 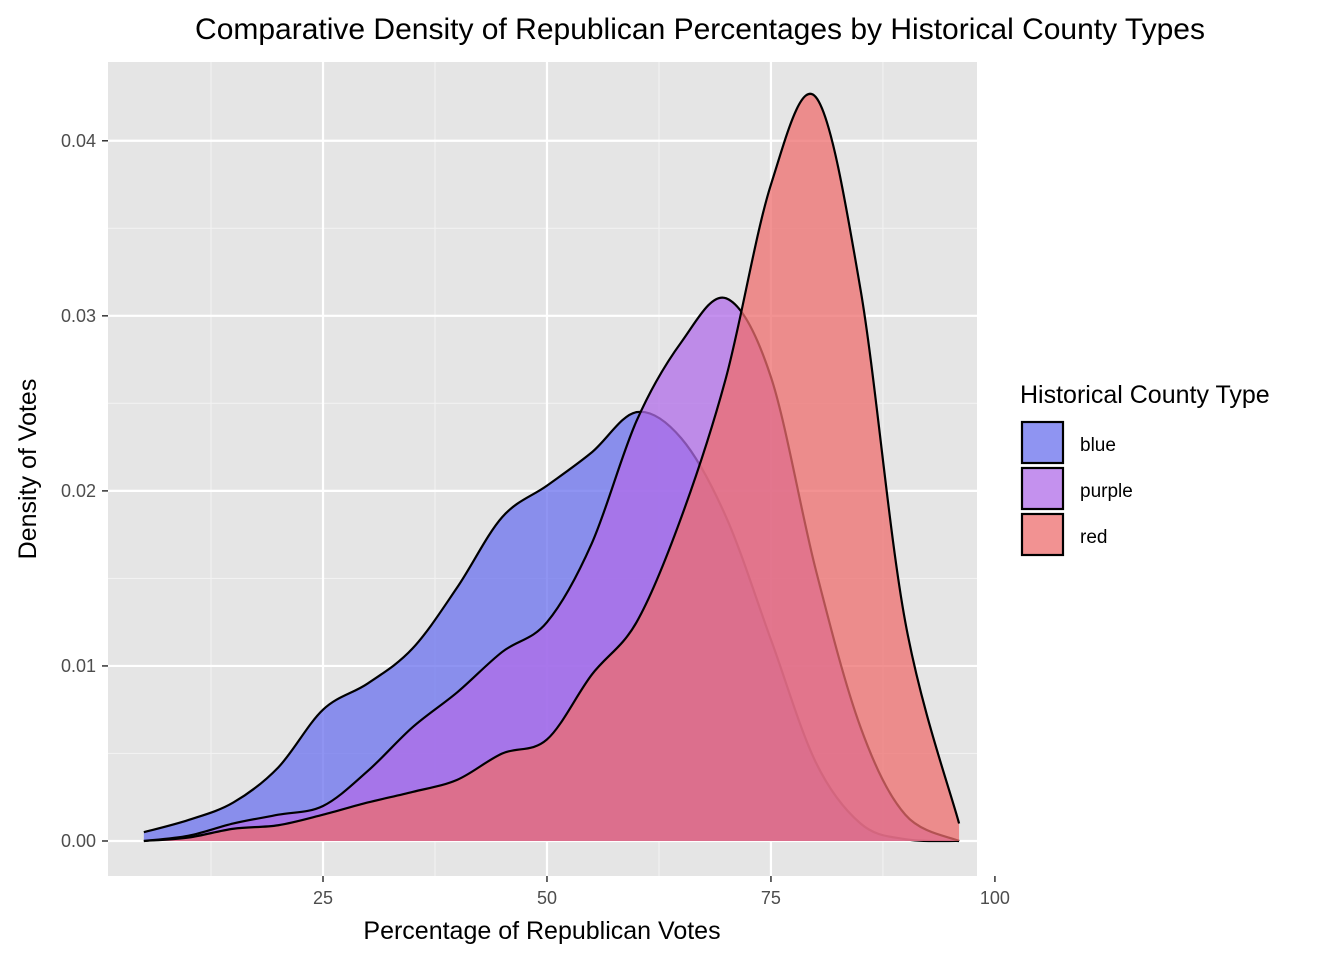 I want to click on x-tick-label: 50, so click(x=547, y=898).